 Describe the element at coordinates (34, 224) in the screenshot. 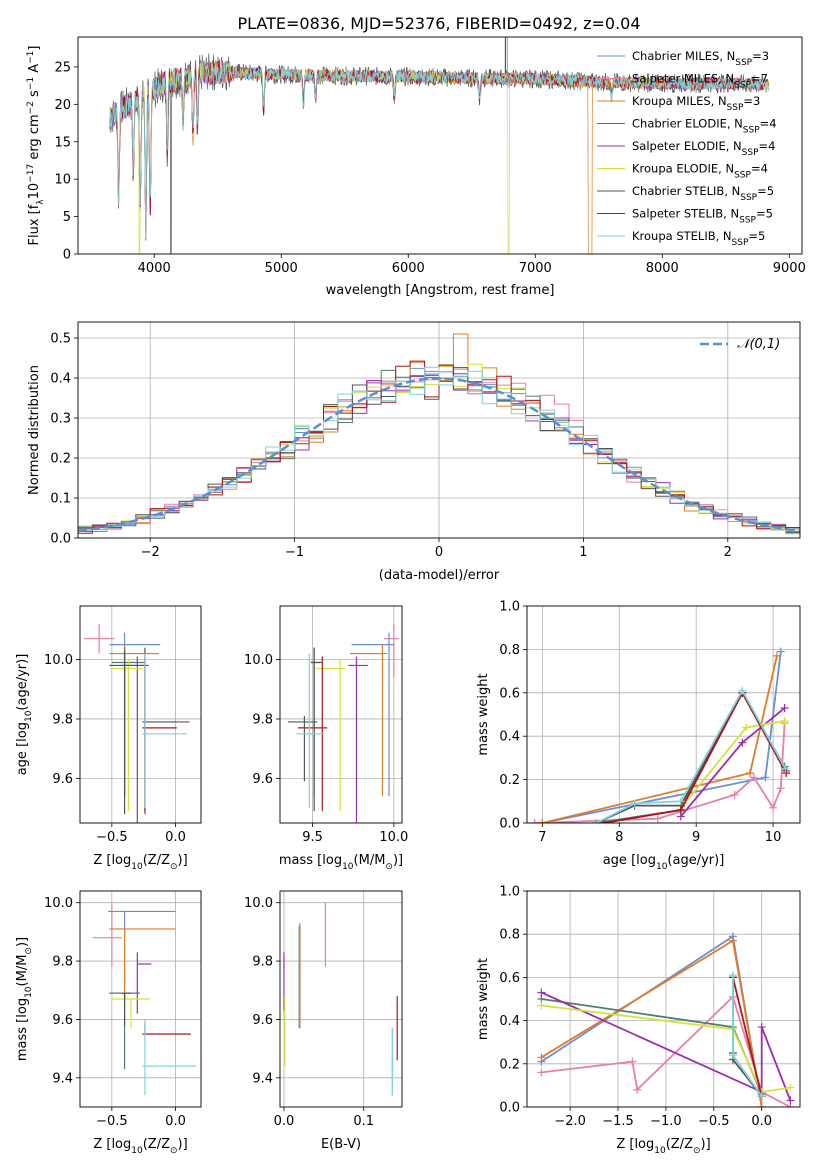

I see `label-part: Flux [f` at that location.